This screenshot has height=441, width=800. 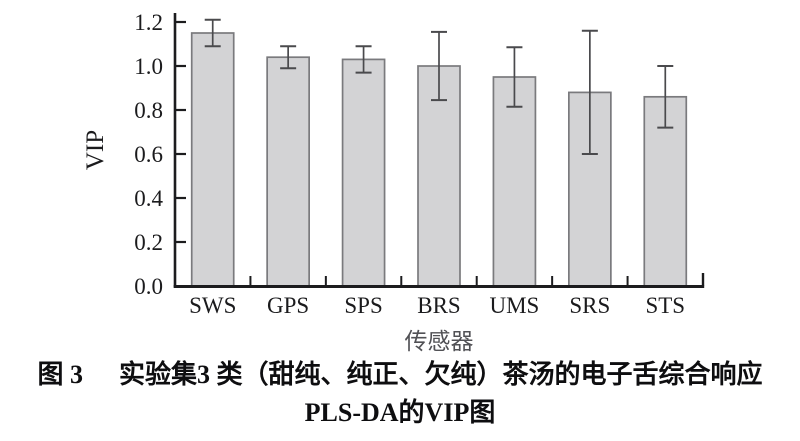 What do you see at coordinates (441, 374) in the screenshot?
I see `figure-caption-text: 实验集3 类（甜纯、纯正、欠纯）茶汤的电子舌综合响应` at bounding box center [441, 374].